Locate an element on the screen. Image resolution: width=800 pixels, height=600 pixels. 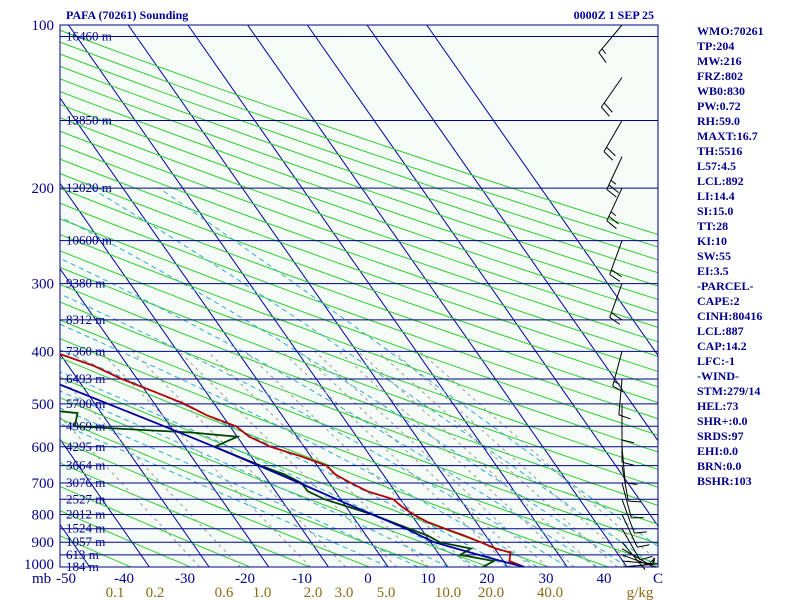
index-item: LI:14.4 is located at coordinates (716, 196).